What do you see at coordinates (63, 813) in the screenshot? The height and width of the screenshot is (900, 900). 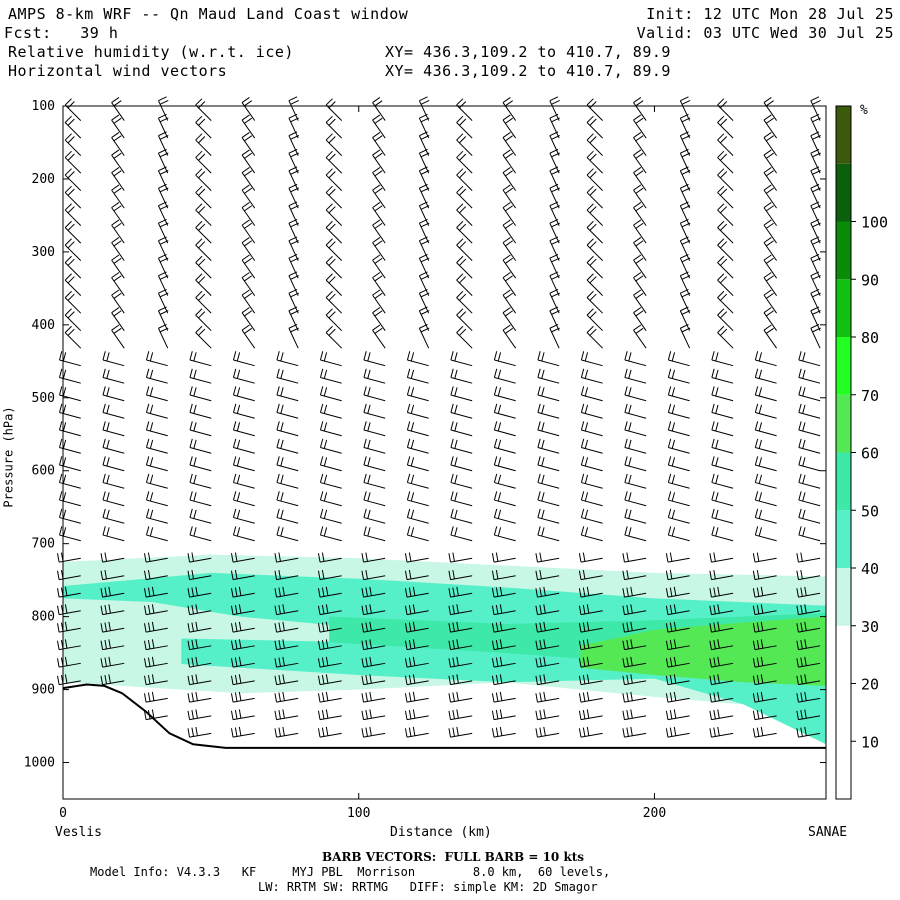 I see `x-tick-label: 0` at bounding box center [63, 813].